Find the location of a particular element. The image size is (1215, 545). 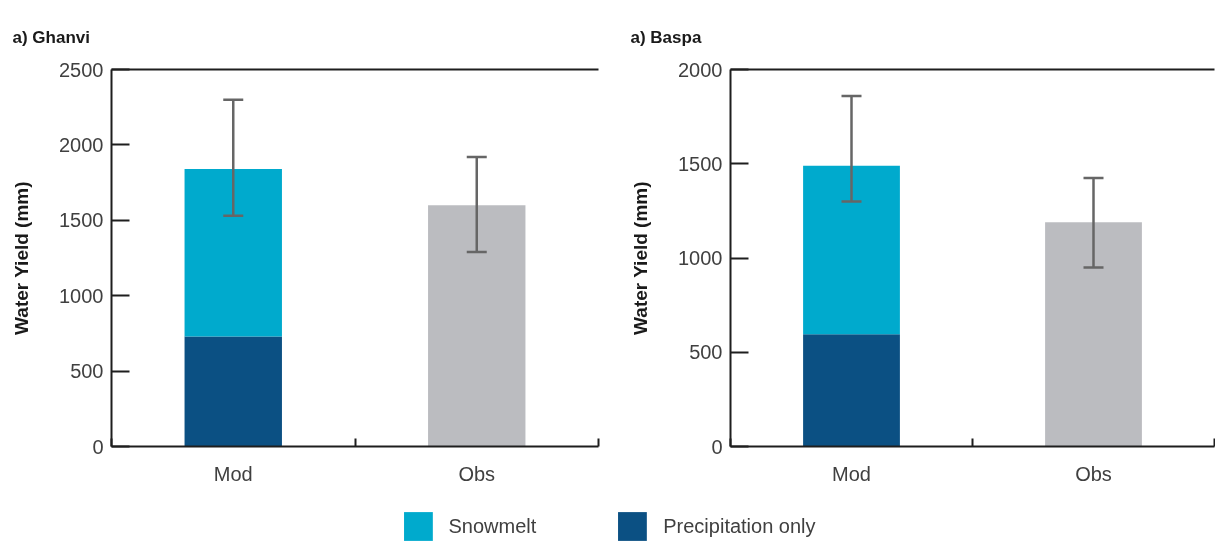

legend-label: Precipitation only is located at coordinates (739, 526).